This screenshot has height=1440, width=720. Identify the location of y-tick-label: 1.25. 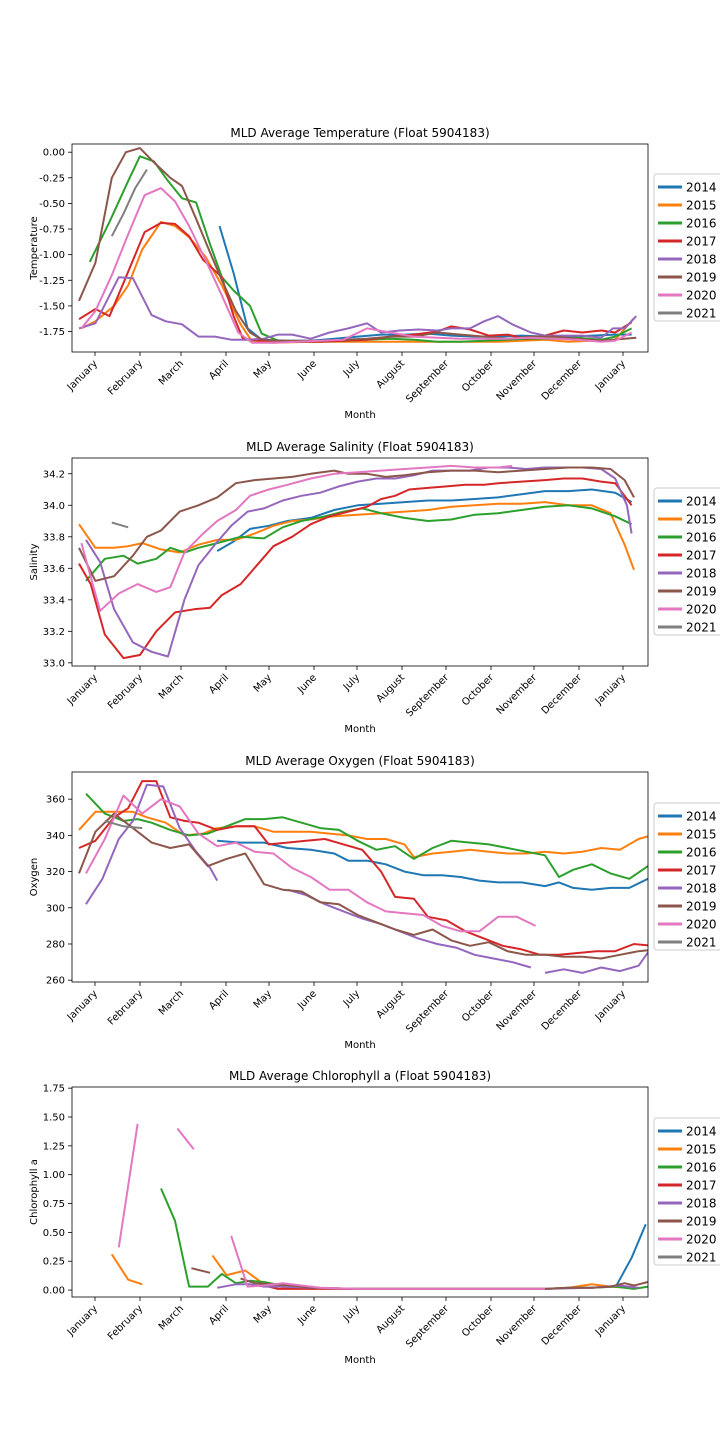
(54, 1146).